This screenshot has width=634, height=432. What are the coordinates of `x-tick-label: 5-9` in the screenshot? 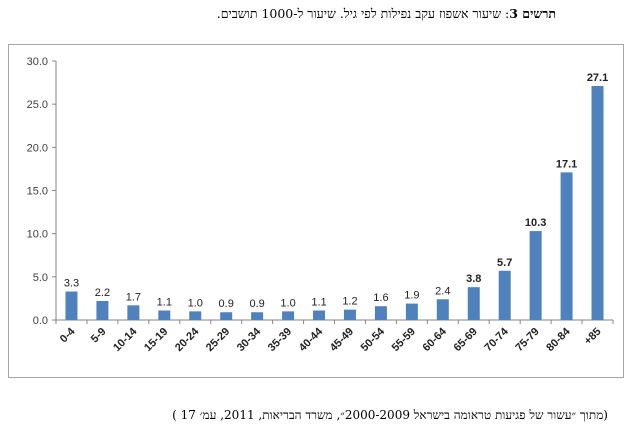 It's located at (99, 336).